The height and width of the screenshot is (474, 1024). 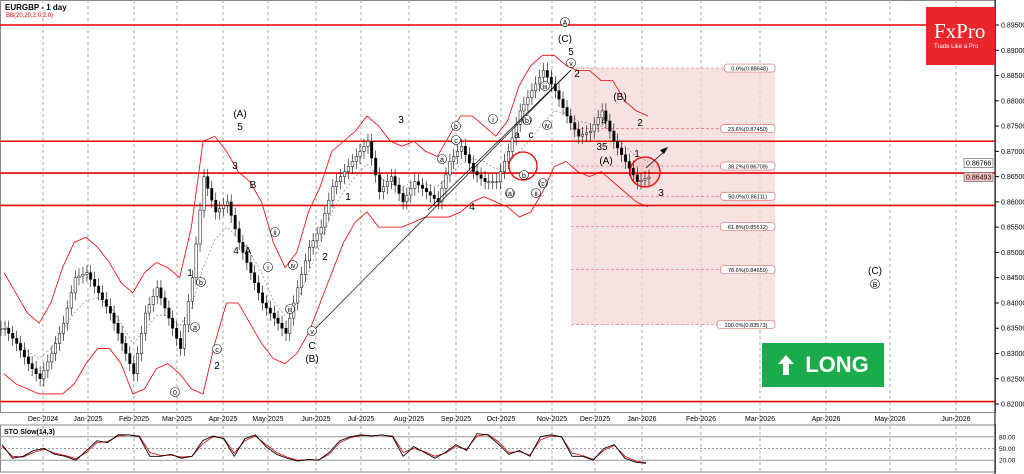 I want to click on y-tick-label: 0.85000, so click(x=1012, y=253).